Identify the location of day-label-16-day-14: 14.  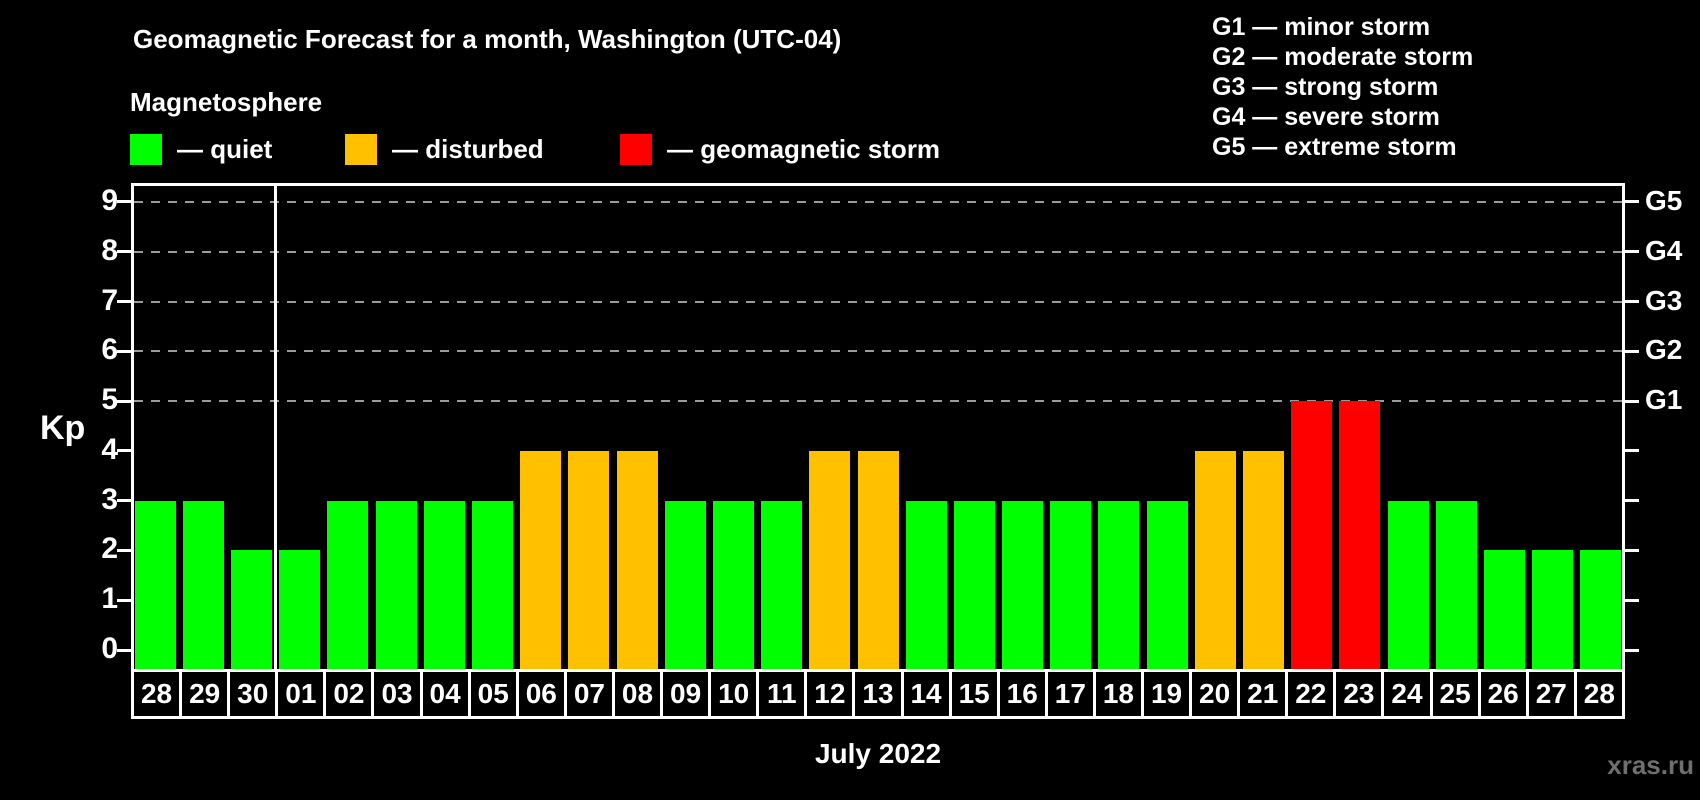
(926, 694).